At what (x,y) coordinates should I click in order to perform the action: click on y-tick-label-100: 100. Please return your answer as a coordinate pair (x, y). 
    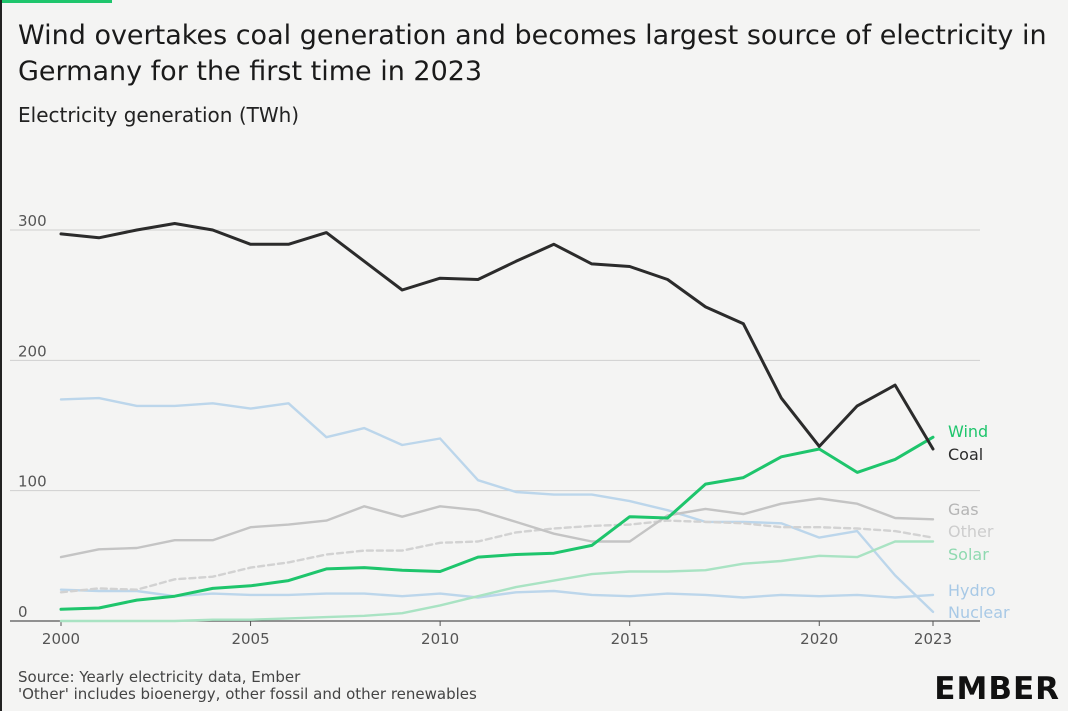
    Looking at the image, I should click on (32, 482).